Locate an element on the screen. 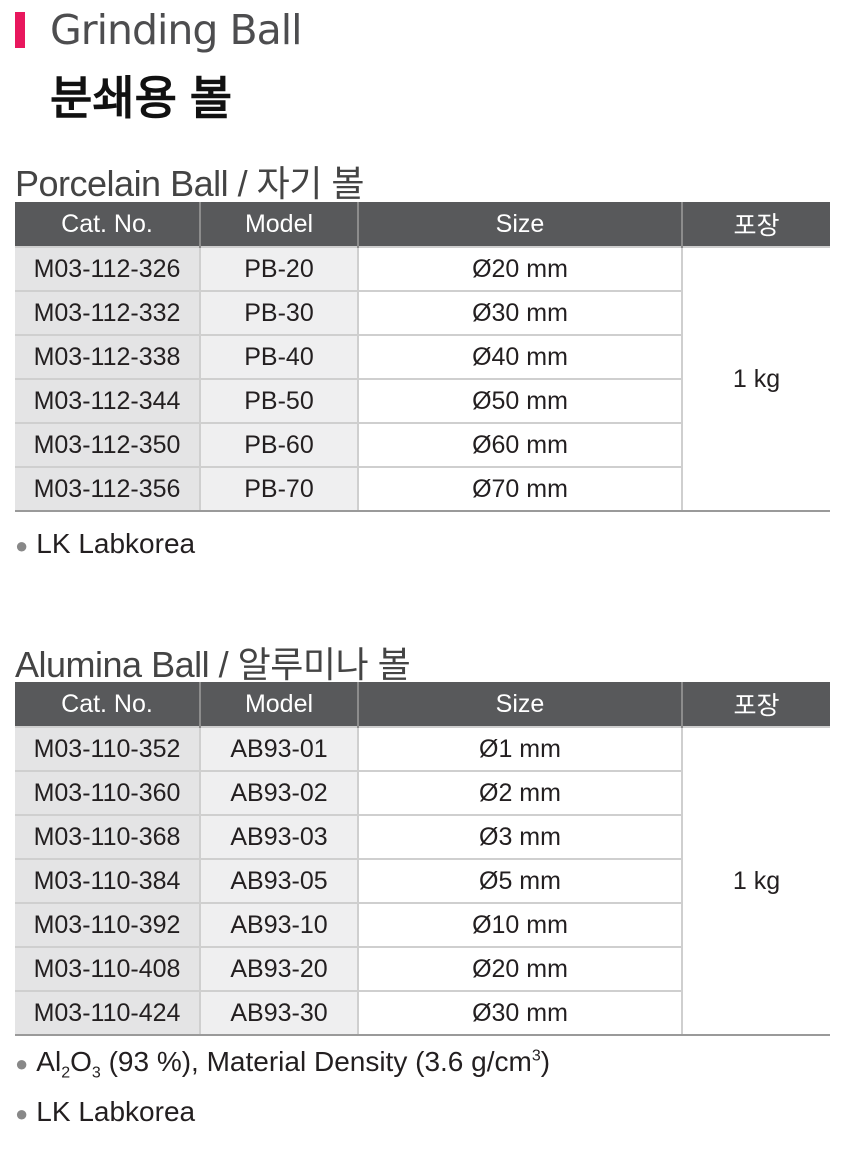 The height and width of the screenshot is (1161, 860). model-cell: PB-60 is located at coordinates (278, 444).